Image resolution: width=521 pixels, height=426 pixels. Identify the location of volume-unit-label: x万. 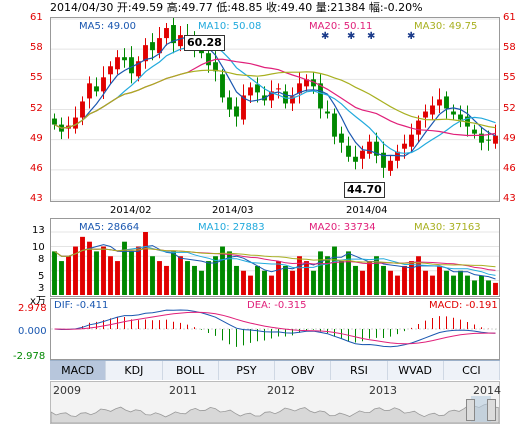
(38, 301).